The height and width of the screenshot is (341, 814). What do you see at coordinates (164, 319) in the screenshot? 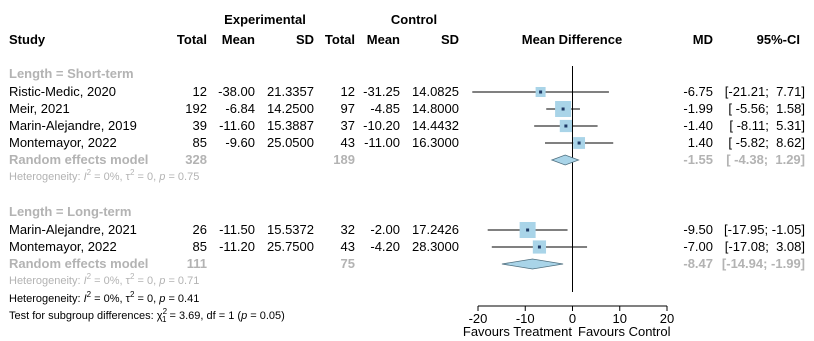
I see `test-chi-sub: 1` at bounding box center [164, 319].